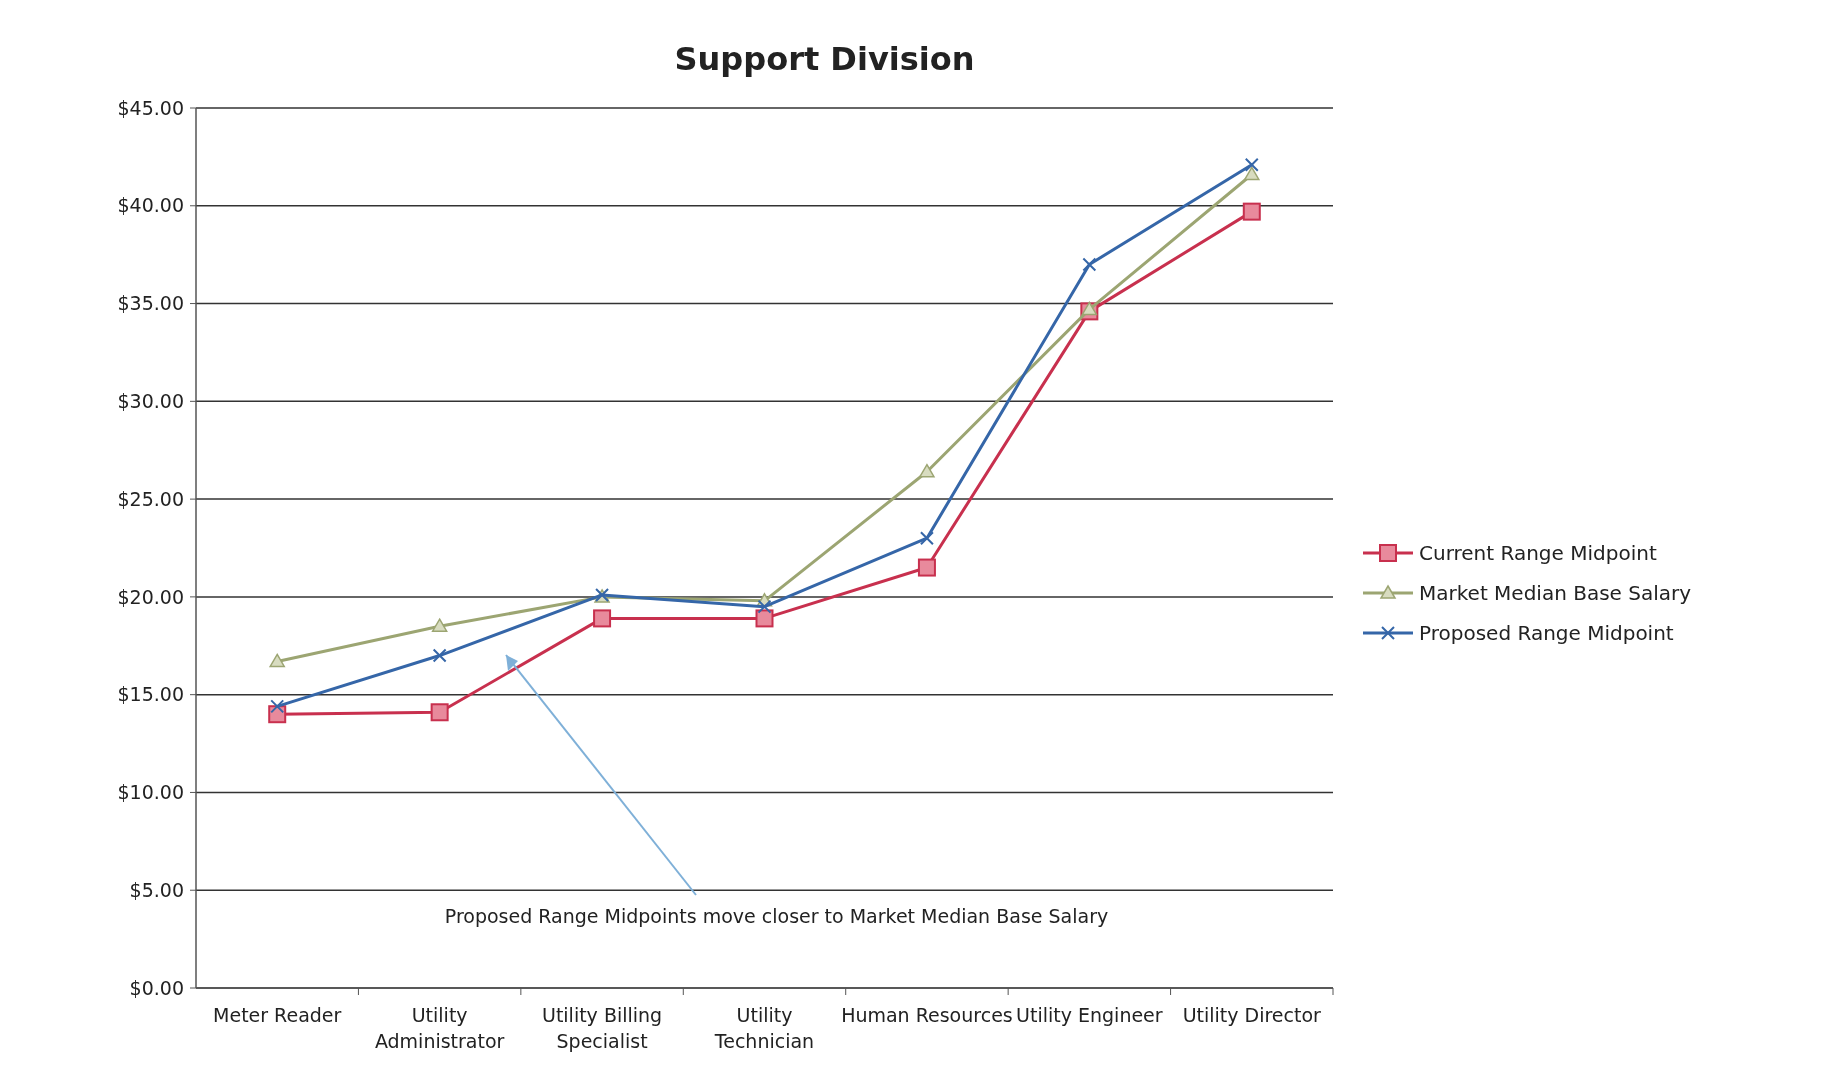  I want to click on chart-title: Support Division, so click(824, 59).